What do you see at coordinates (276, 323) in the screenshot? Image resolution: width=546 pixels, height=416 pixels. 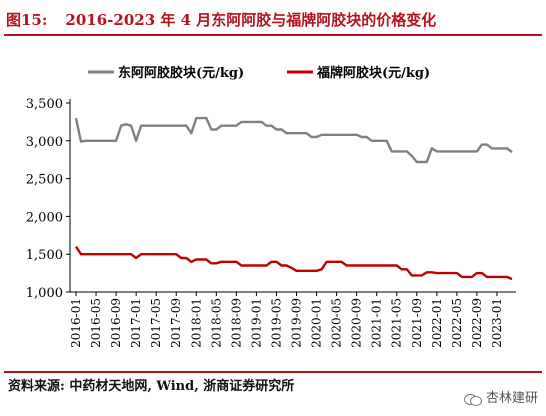 I see `x-tick-label: 2019-05` at bounding box center [276, 323].